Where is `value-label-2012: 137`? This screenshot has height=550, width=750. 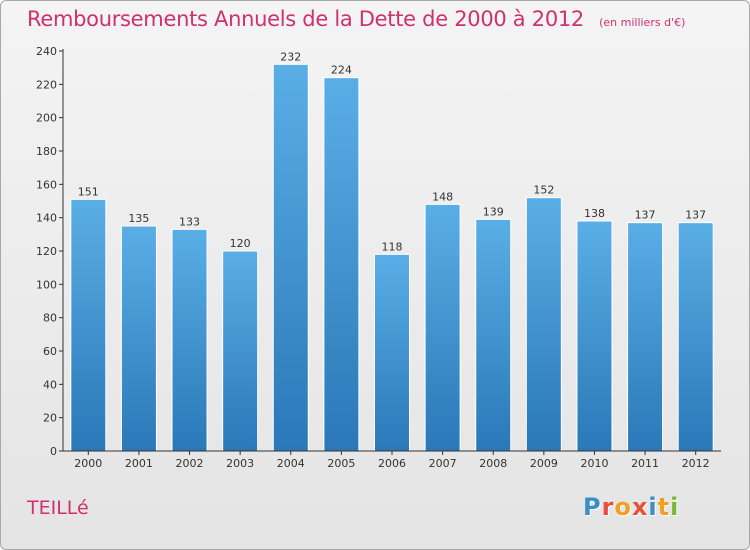
value-label-2012: 137 is located at coordinates (695, 215).